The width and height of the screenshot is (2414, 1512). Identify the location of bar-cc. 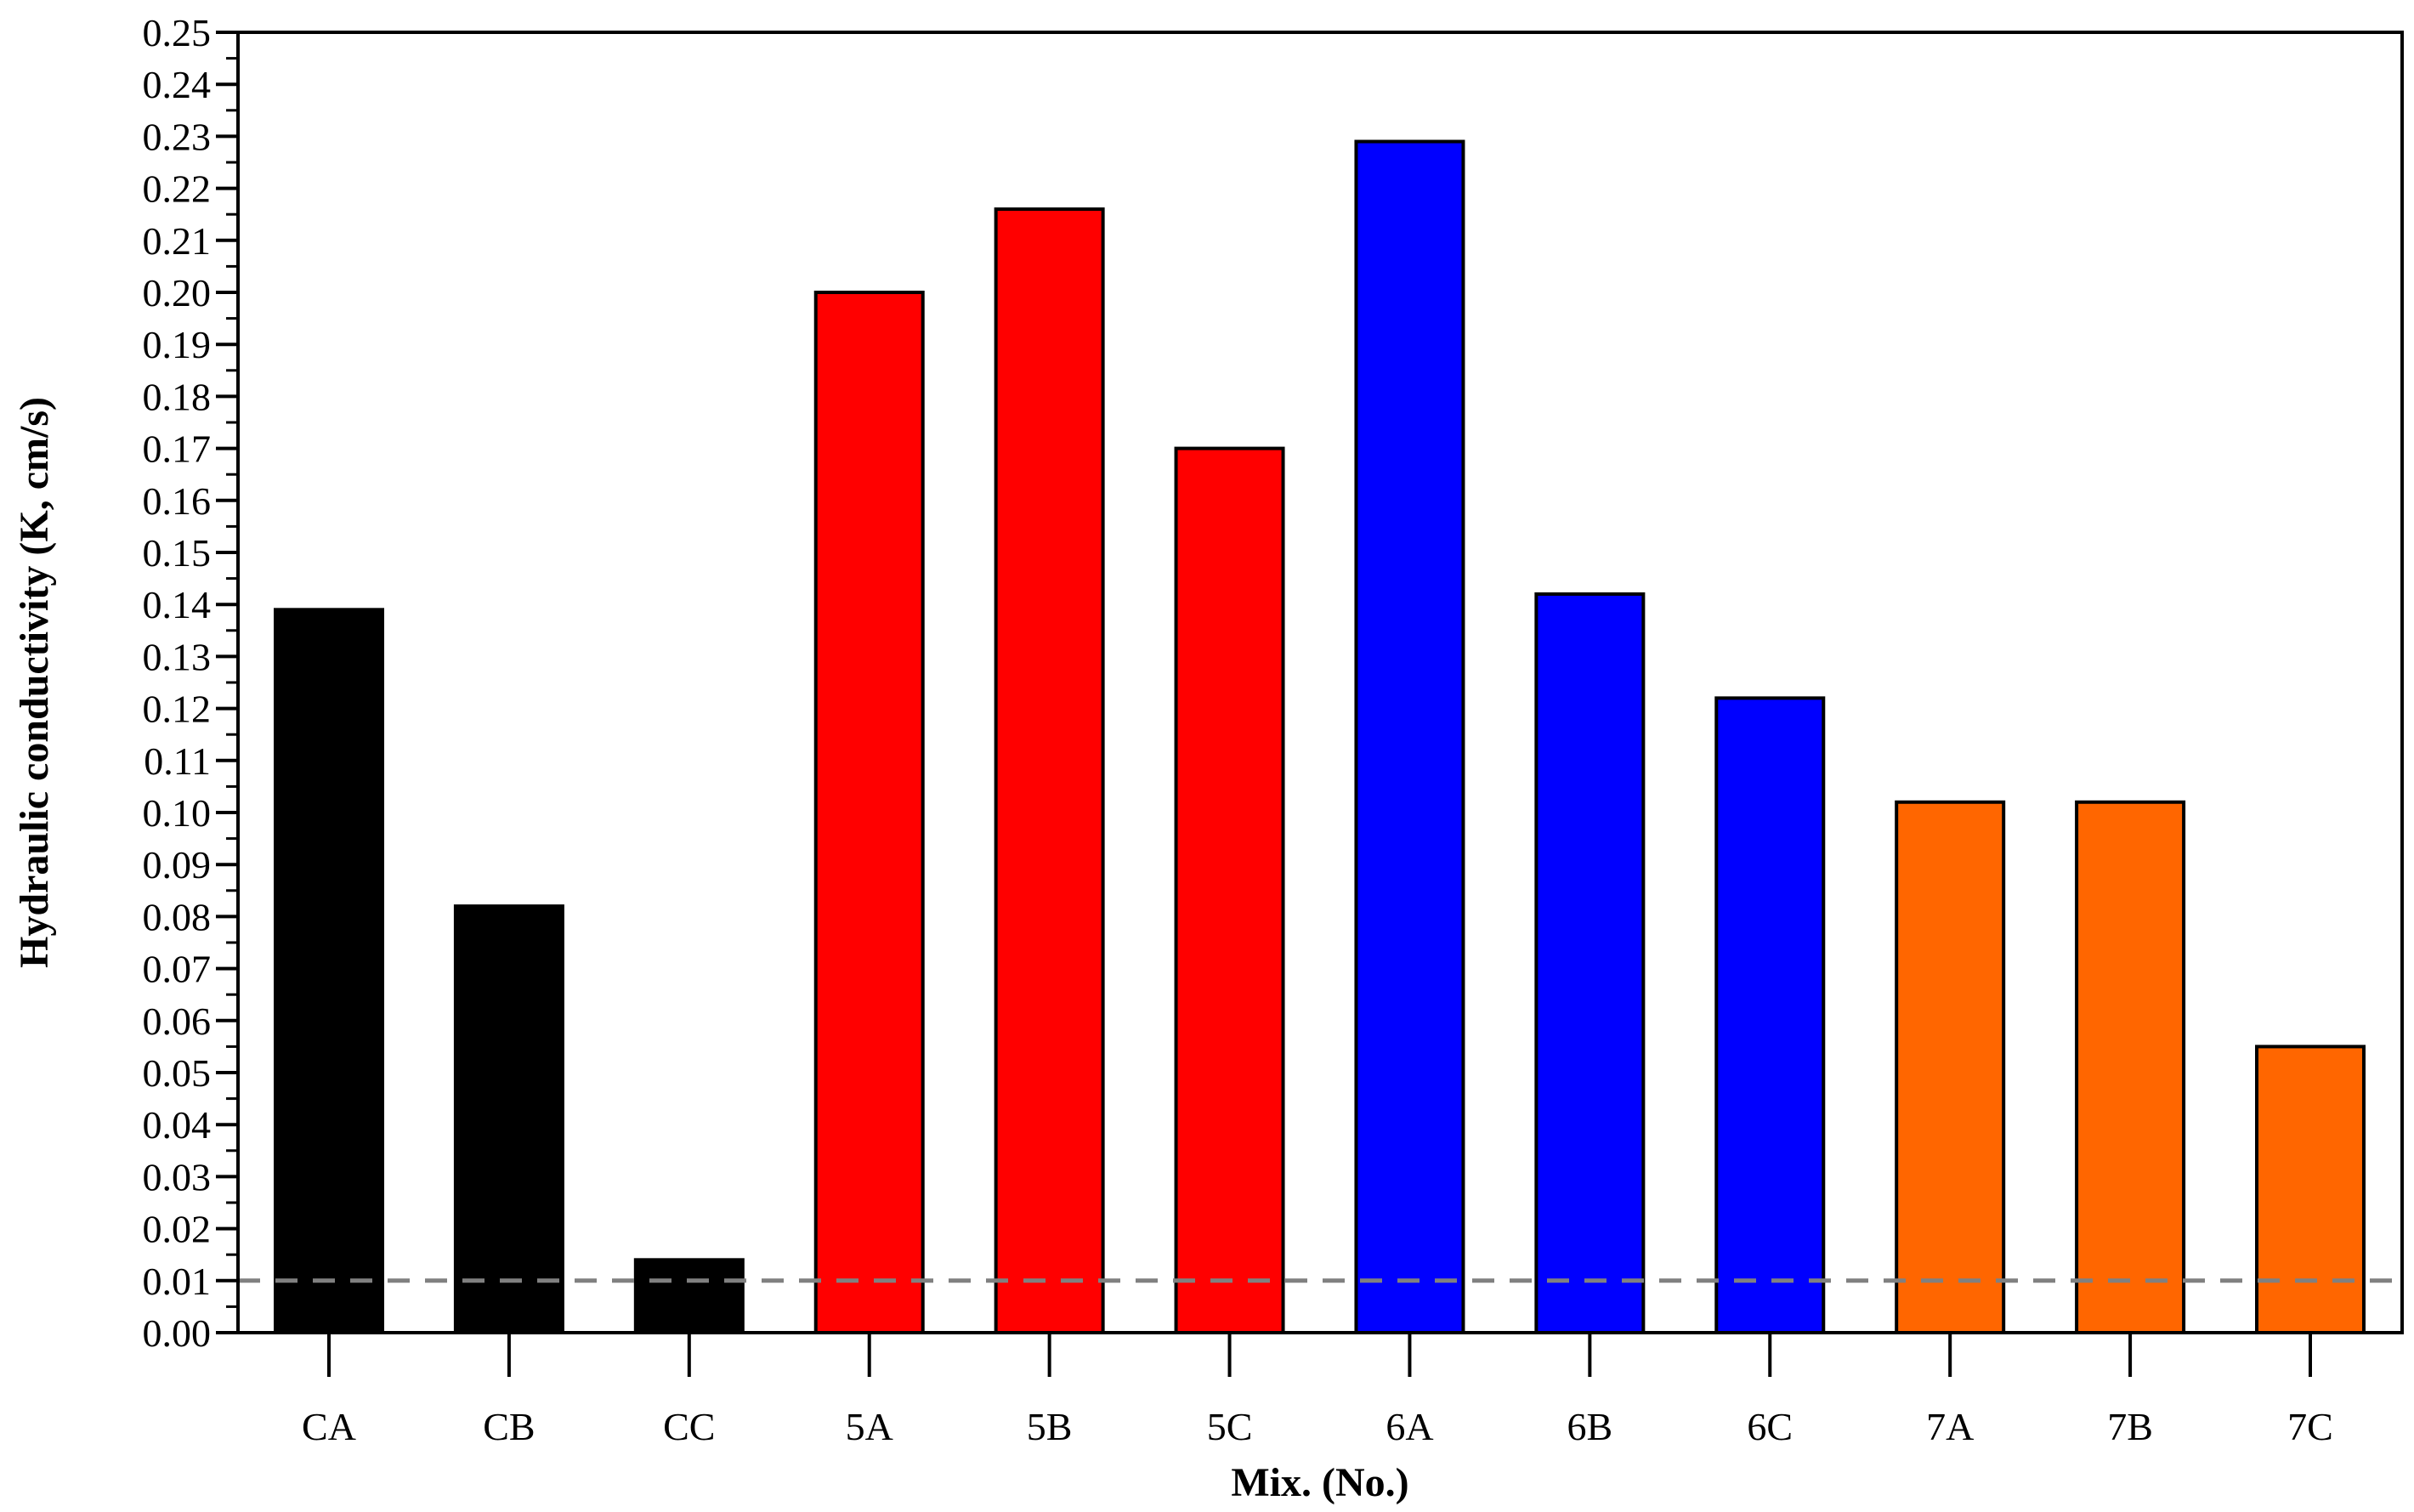
(689, 1296).